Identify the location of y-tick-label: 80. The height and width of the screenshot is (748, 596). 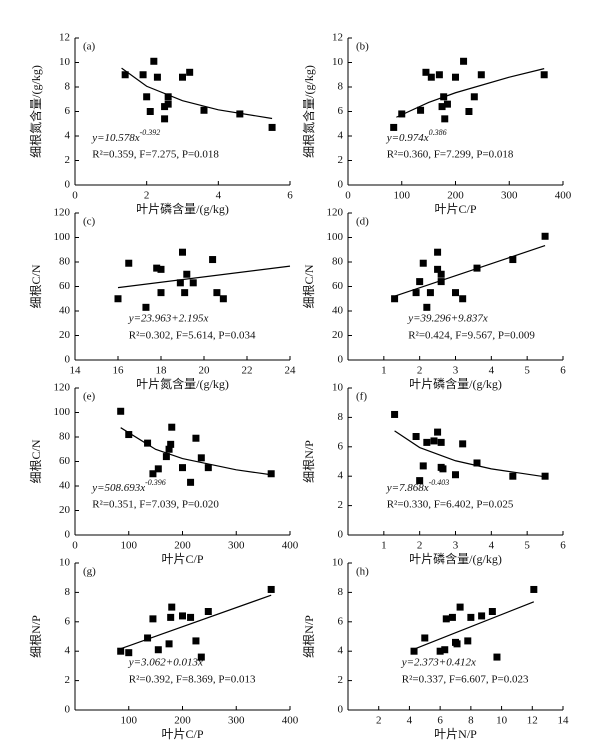
(65, 262).